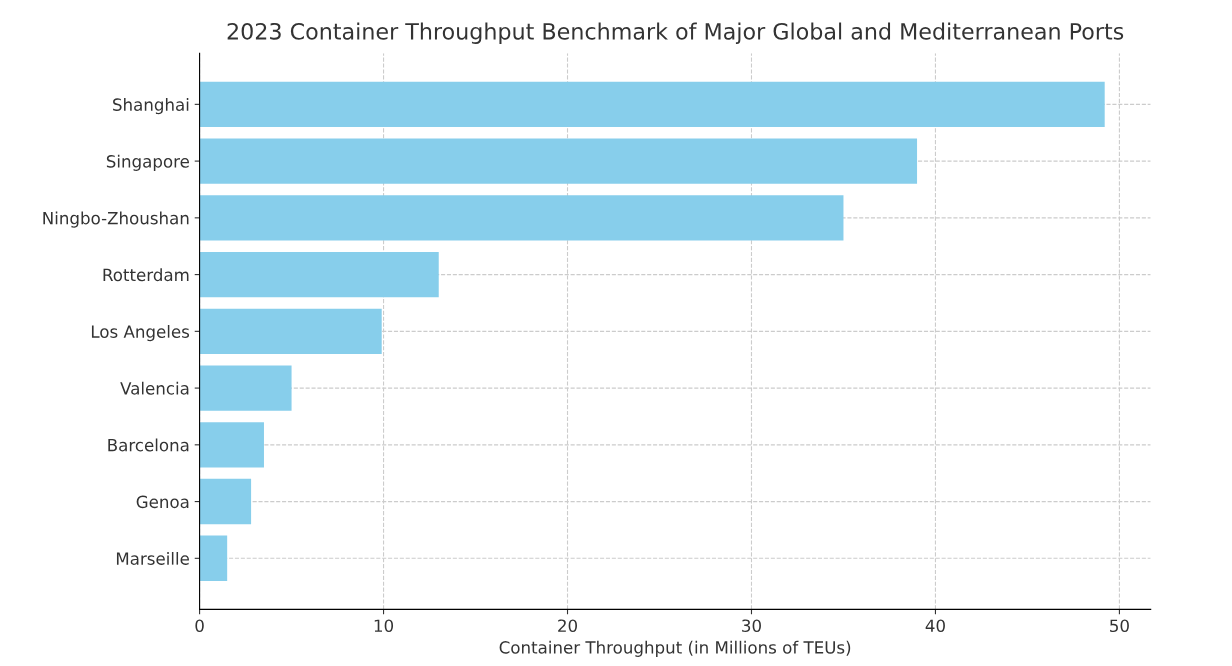 The width and height of the screenshot is (1232, 666). Describe the element at coordinates (675, 648) in the screenshot. I see `x-axis-title: Container Throughput (in Millions of TEUs)` at that location.